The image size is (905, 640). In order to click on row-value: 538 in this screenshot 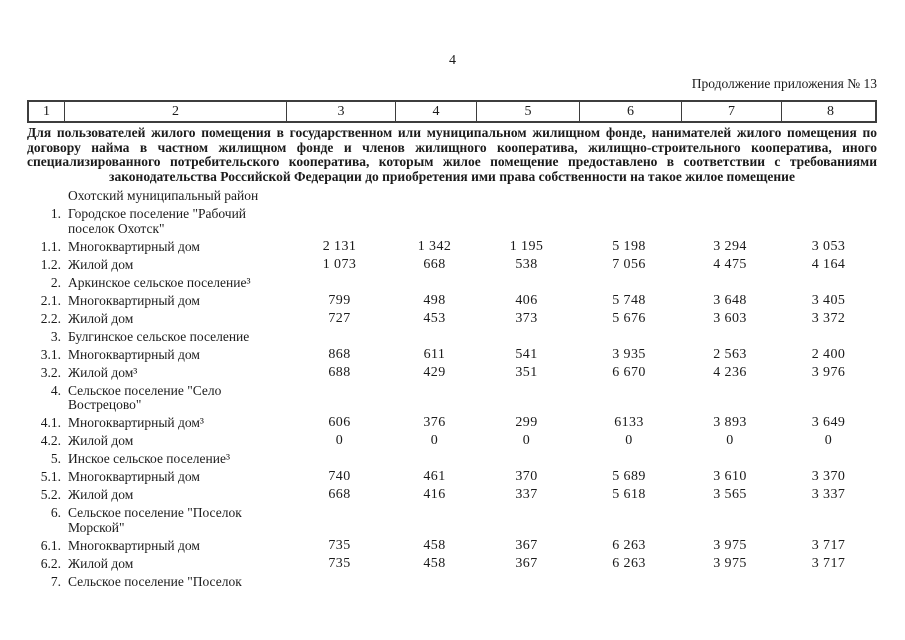, I will do `click(526, 264)`.